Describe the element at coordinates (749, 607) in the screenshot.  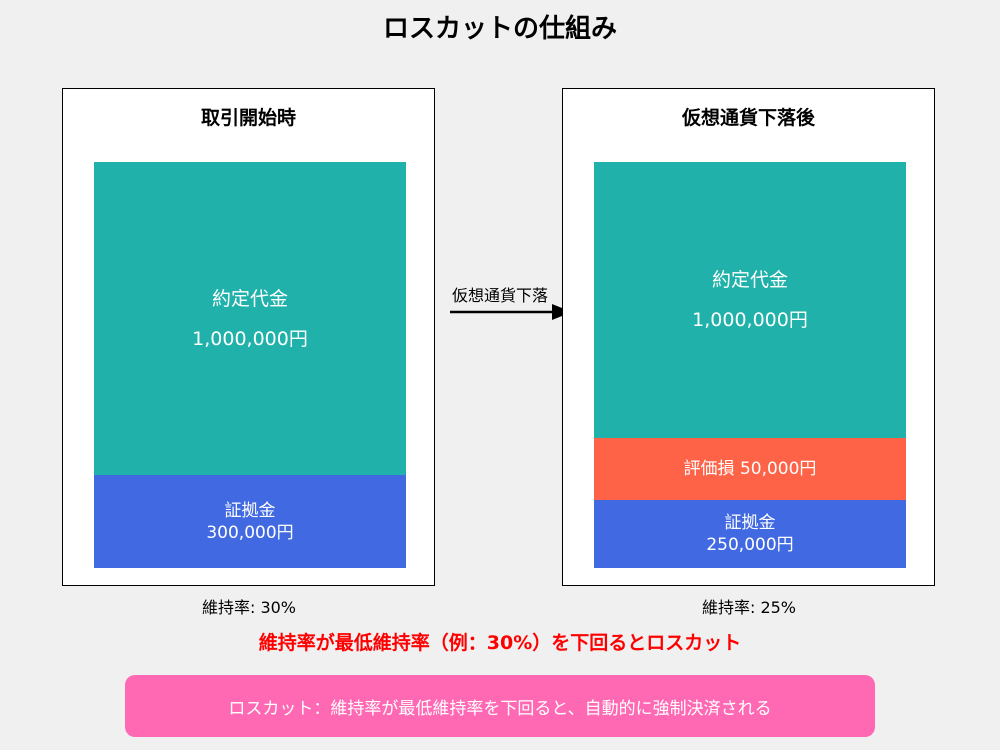
I see `ratio-right: 維持率: 25%` at that location.